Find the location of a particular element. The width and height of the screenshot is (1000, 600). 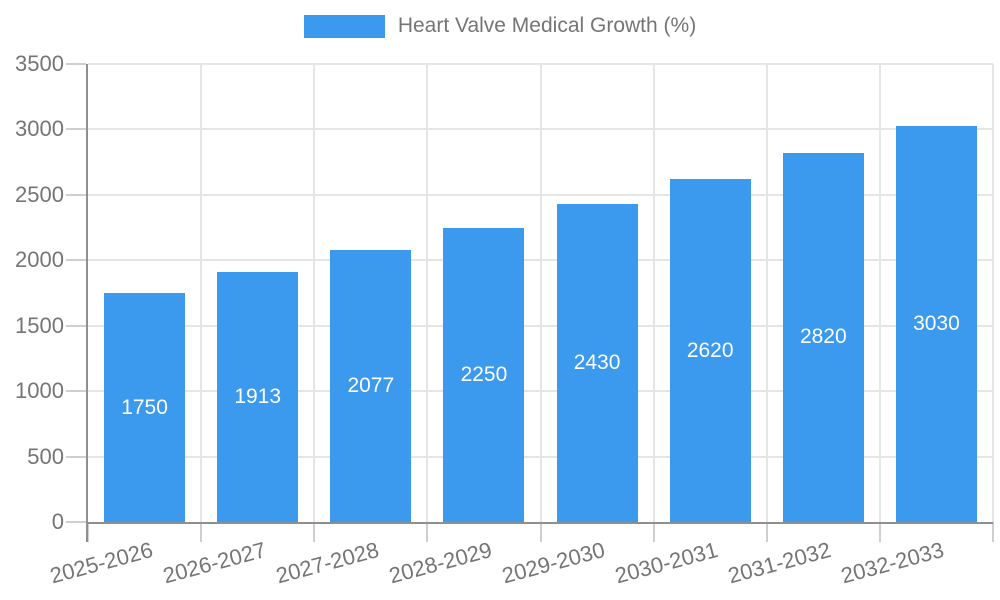

bar: 2250 is located at coordinates (484, 374).